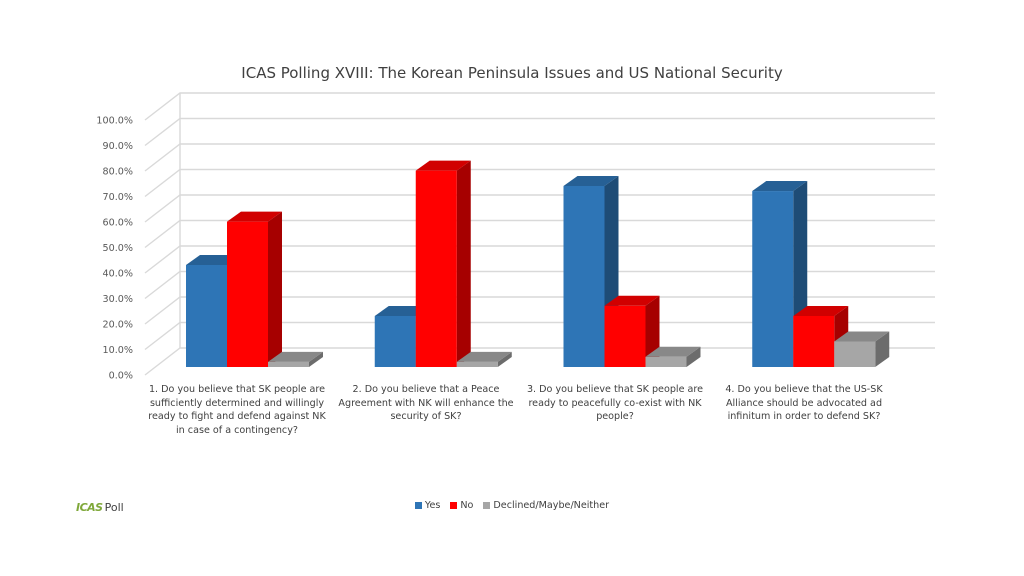  What do you see at coordinates (118, 197) in the screenshot?
I see `y-tick-label: 70.0%` at bounding box center [118, 197].